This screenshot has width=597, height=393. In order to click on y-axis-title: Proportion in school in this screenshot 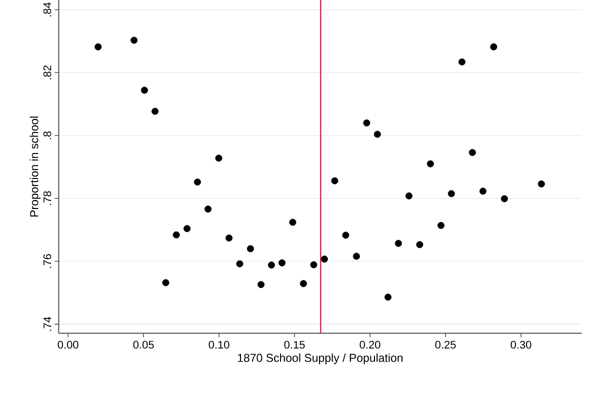, I will do `click(35, 166)`.